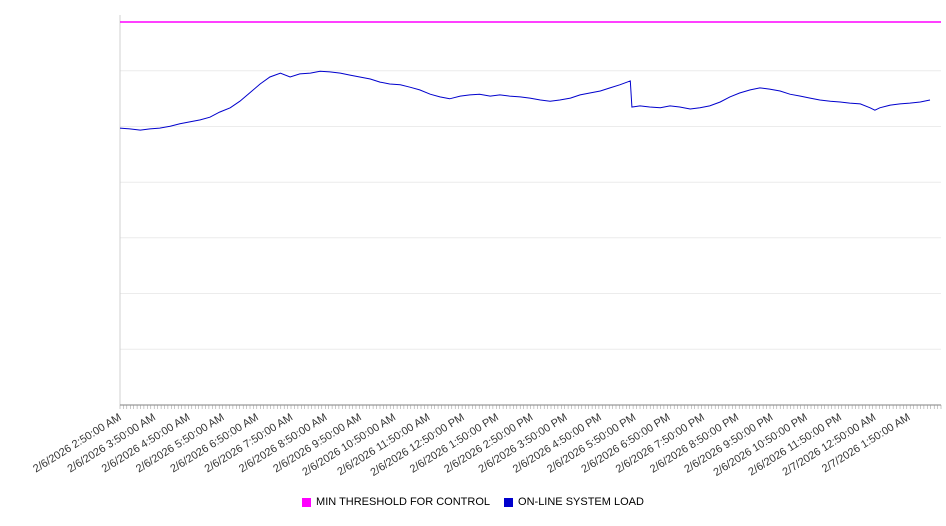  Describe the element at coordinates (509, 502) in the screenshot. I see `legend-swatch-system-load` at that location.